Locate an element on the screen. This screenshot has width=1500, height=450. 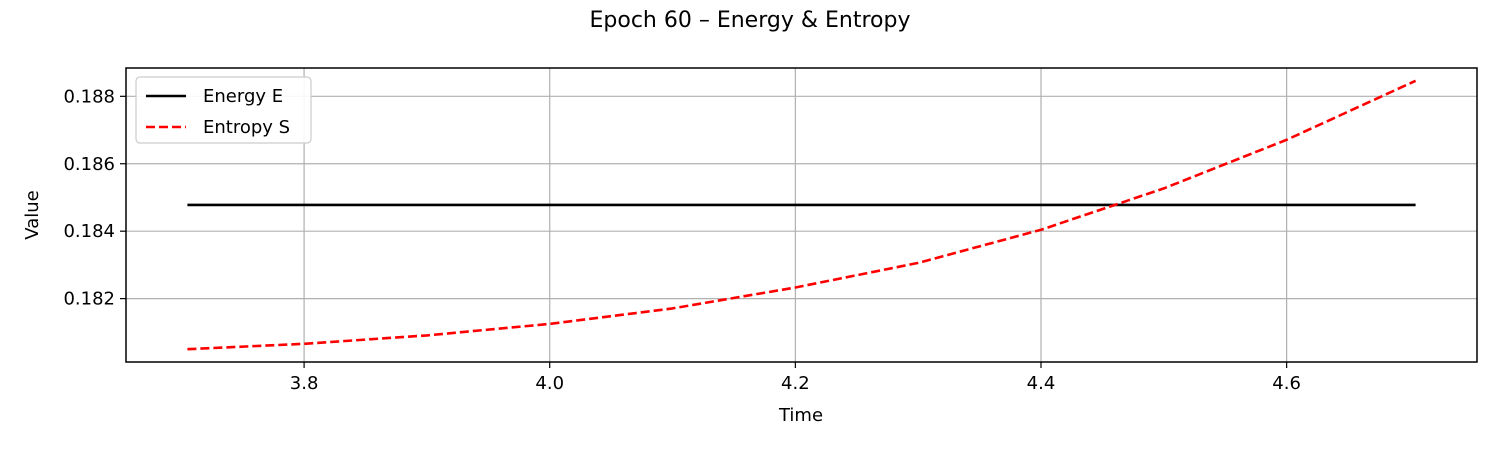
x-tick-label: 4.2 is located at coordinates (795, 383).